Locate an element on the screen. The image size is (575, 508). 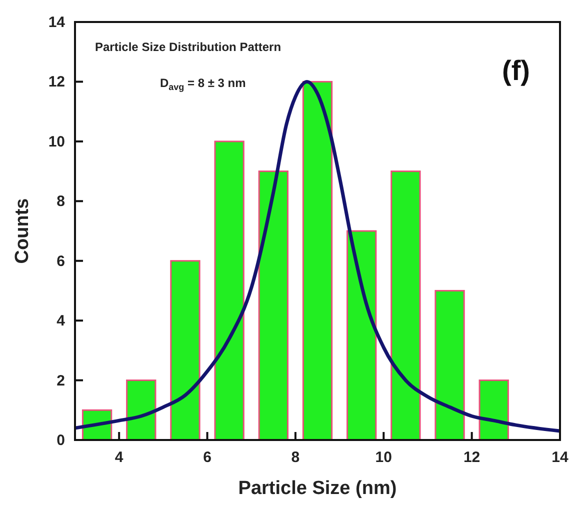
x-tick-label: 4 is located at coordinates (119, 457).